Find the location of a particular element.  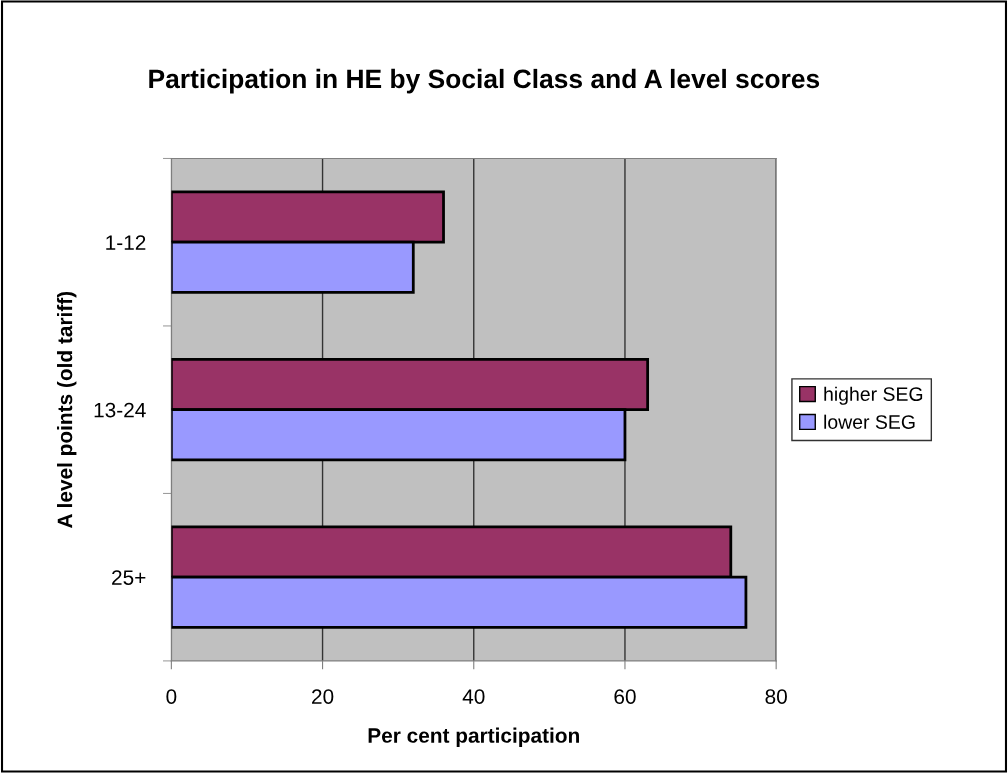

x-tick-label: 40 is located at coordinates (473, 696).